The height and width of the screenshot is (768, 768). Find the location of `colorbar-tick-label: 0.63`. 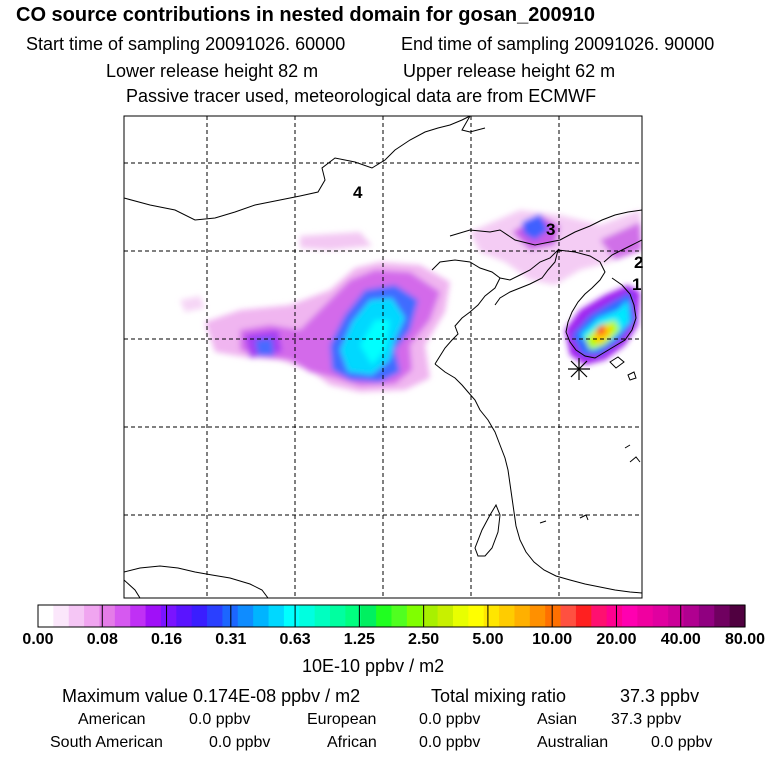

colorbar-tick-label: 0.63 is located at coordinates (295, 639).